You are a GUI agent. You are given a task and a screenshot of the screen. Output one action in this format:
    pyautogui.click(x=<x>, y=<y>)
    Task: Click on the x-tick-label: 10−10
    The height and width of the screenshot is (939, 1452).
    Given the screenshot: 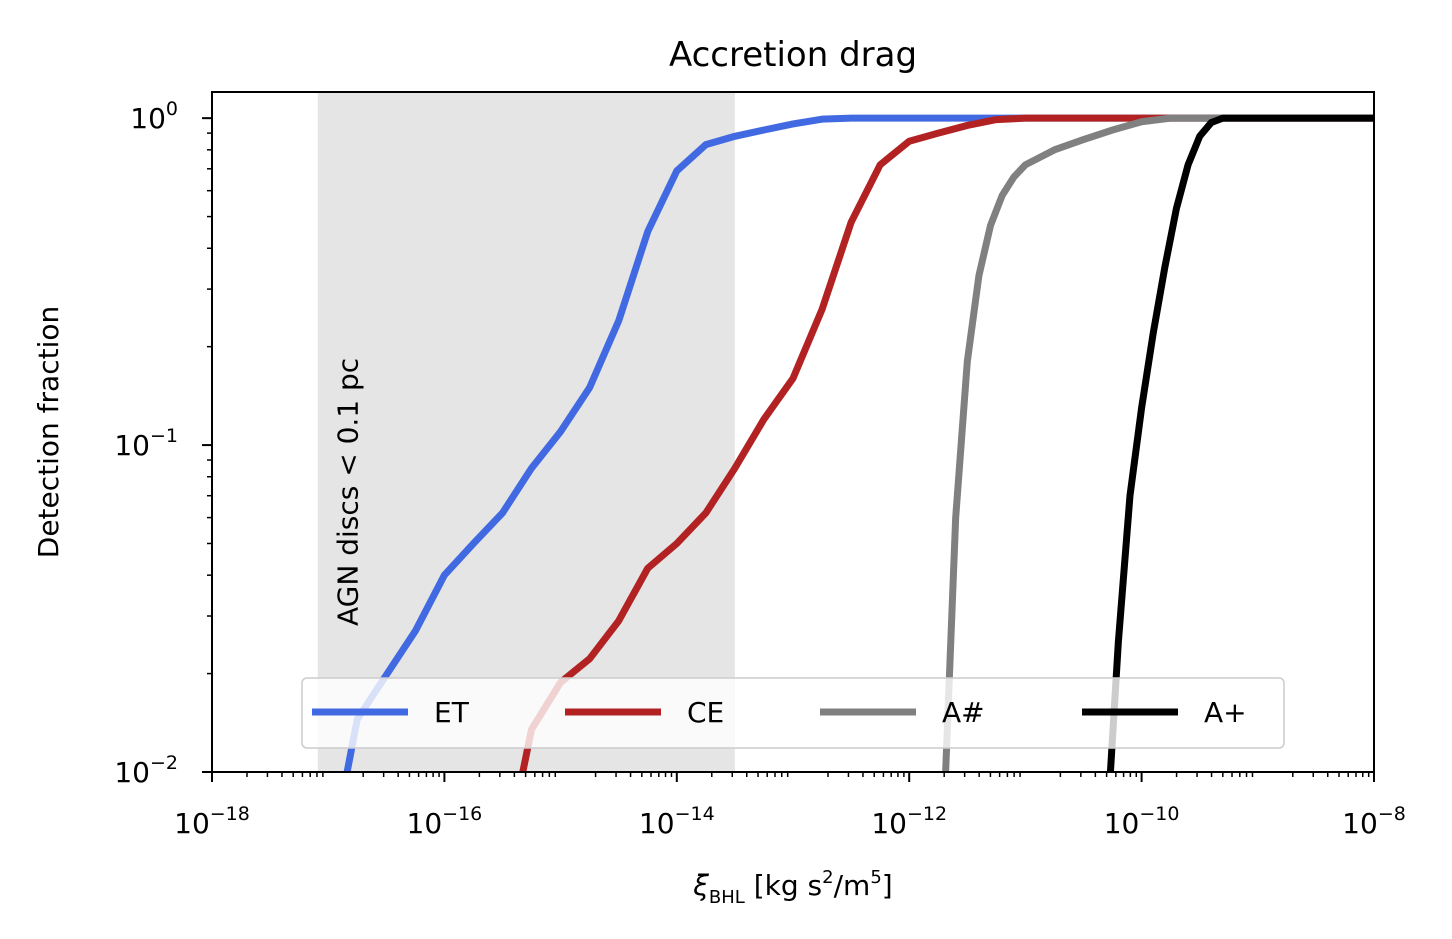 What is the action you would take?
    pyautogui.click(x=1142, y=821)
    